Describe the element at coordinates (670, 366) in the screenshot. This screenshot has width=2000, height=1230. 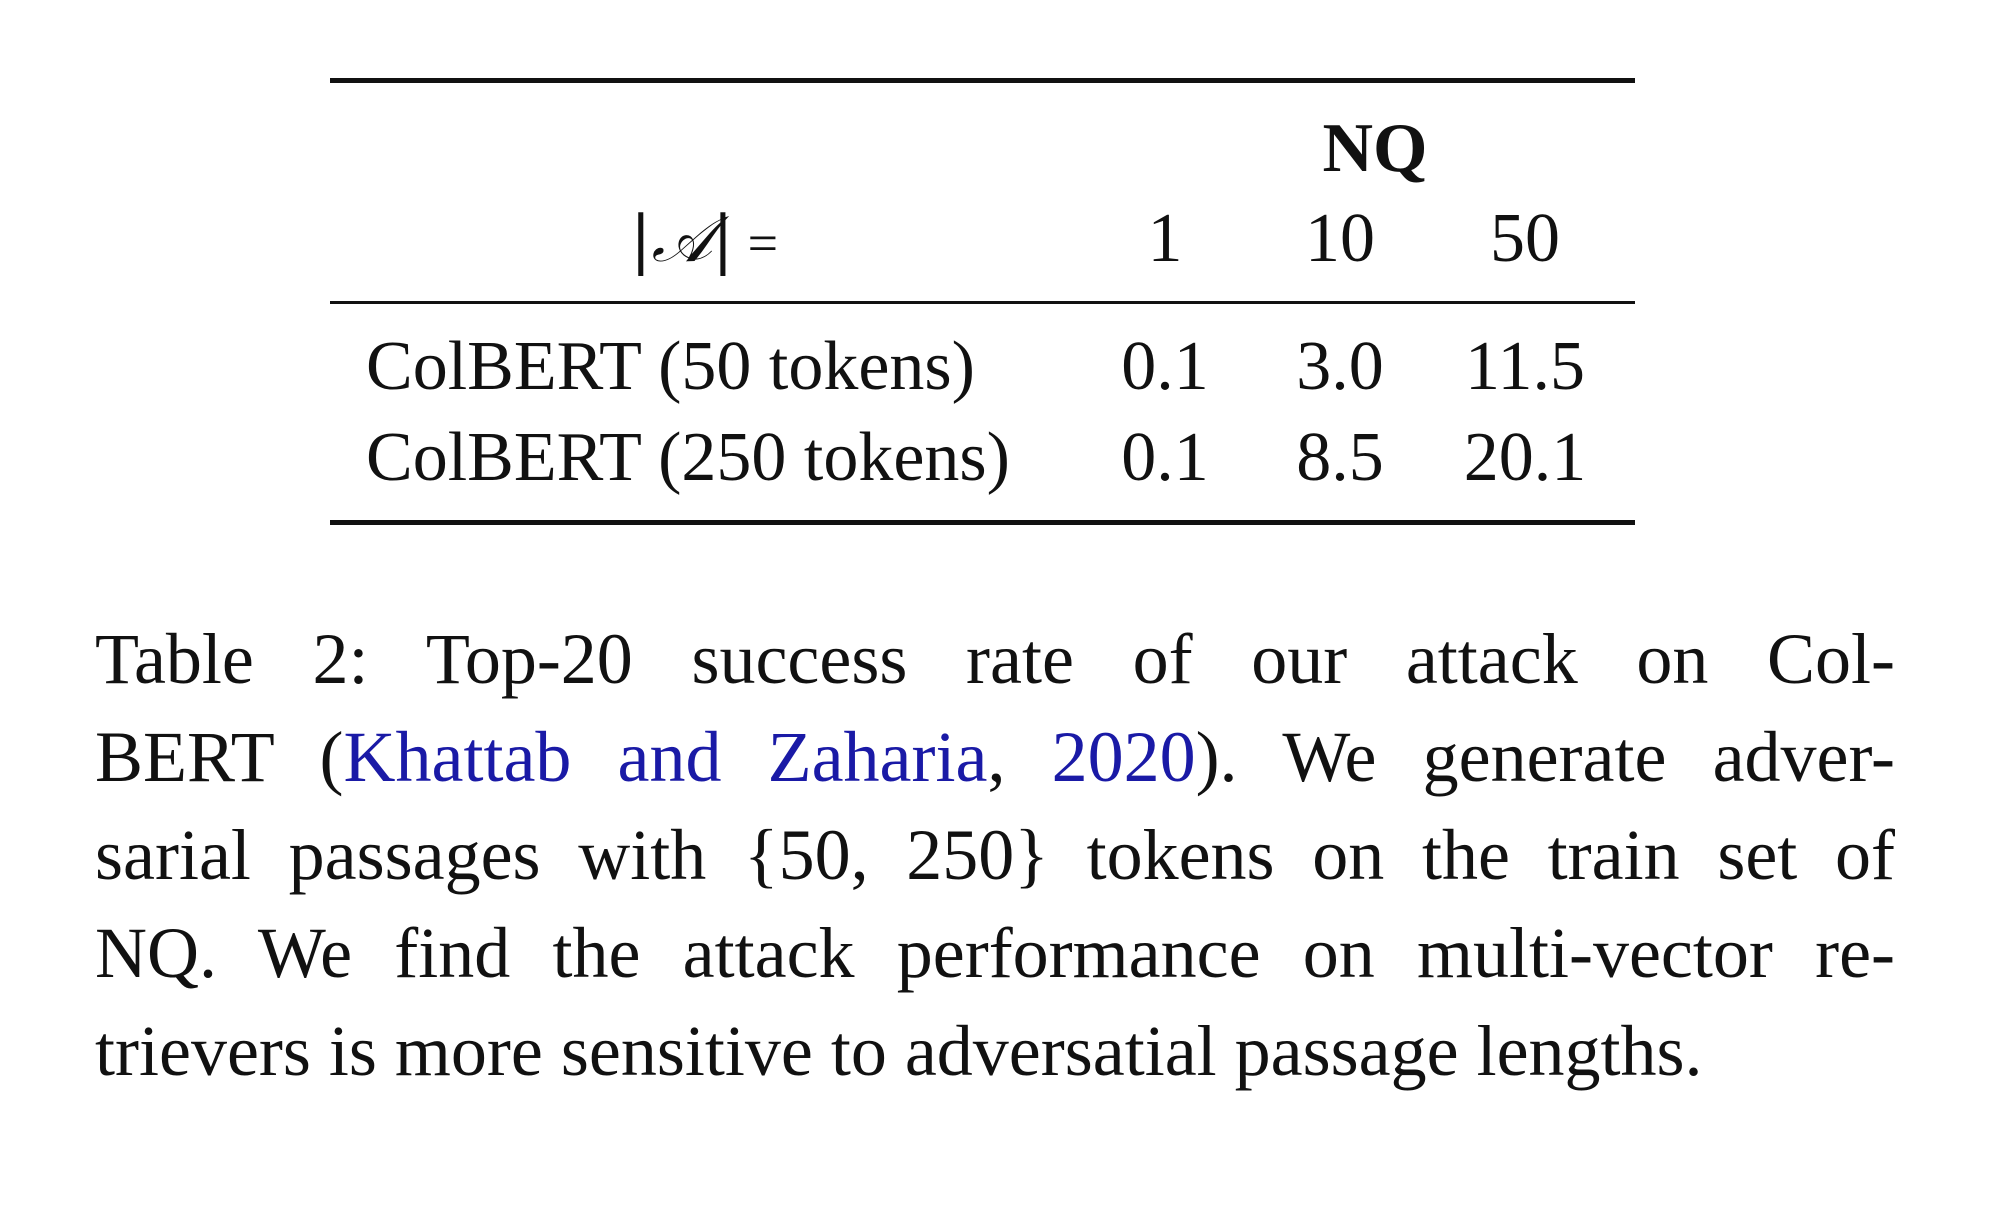
I see `row-label: ColBERT (50 tokens)` at that location.